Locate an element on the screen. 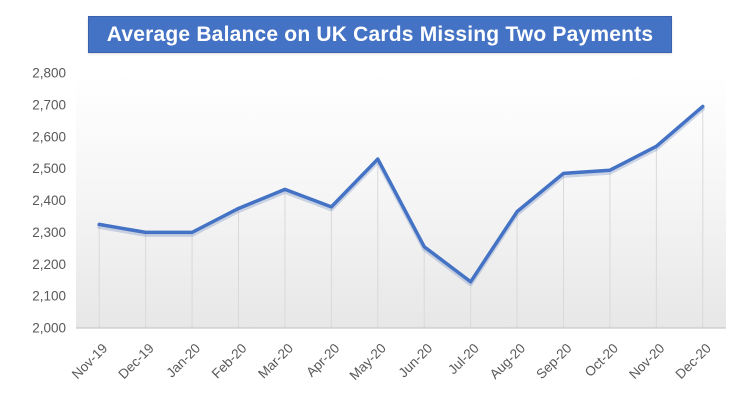  y-axis-tick-label: 2,100 is located at coordinates (49, 296).